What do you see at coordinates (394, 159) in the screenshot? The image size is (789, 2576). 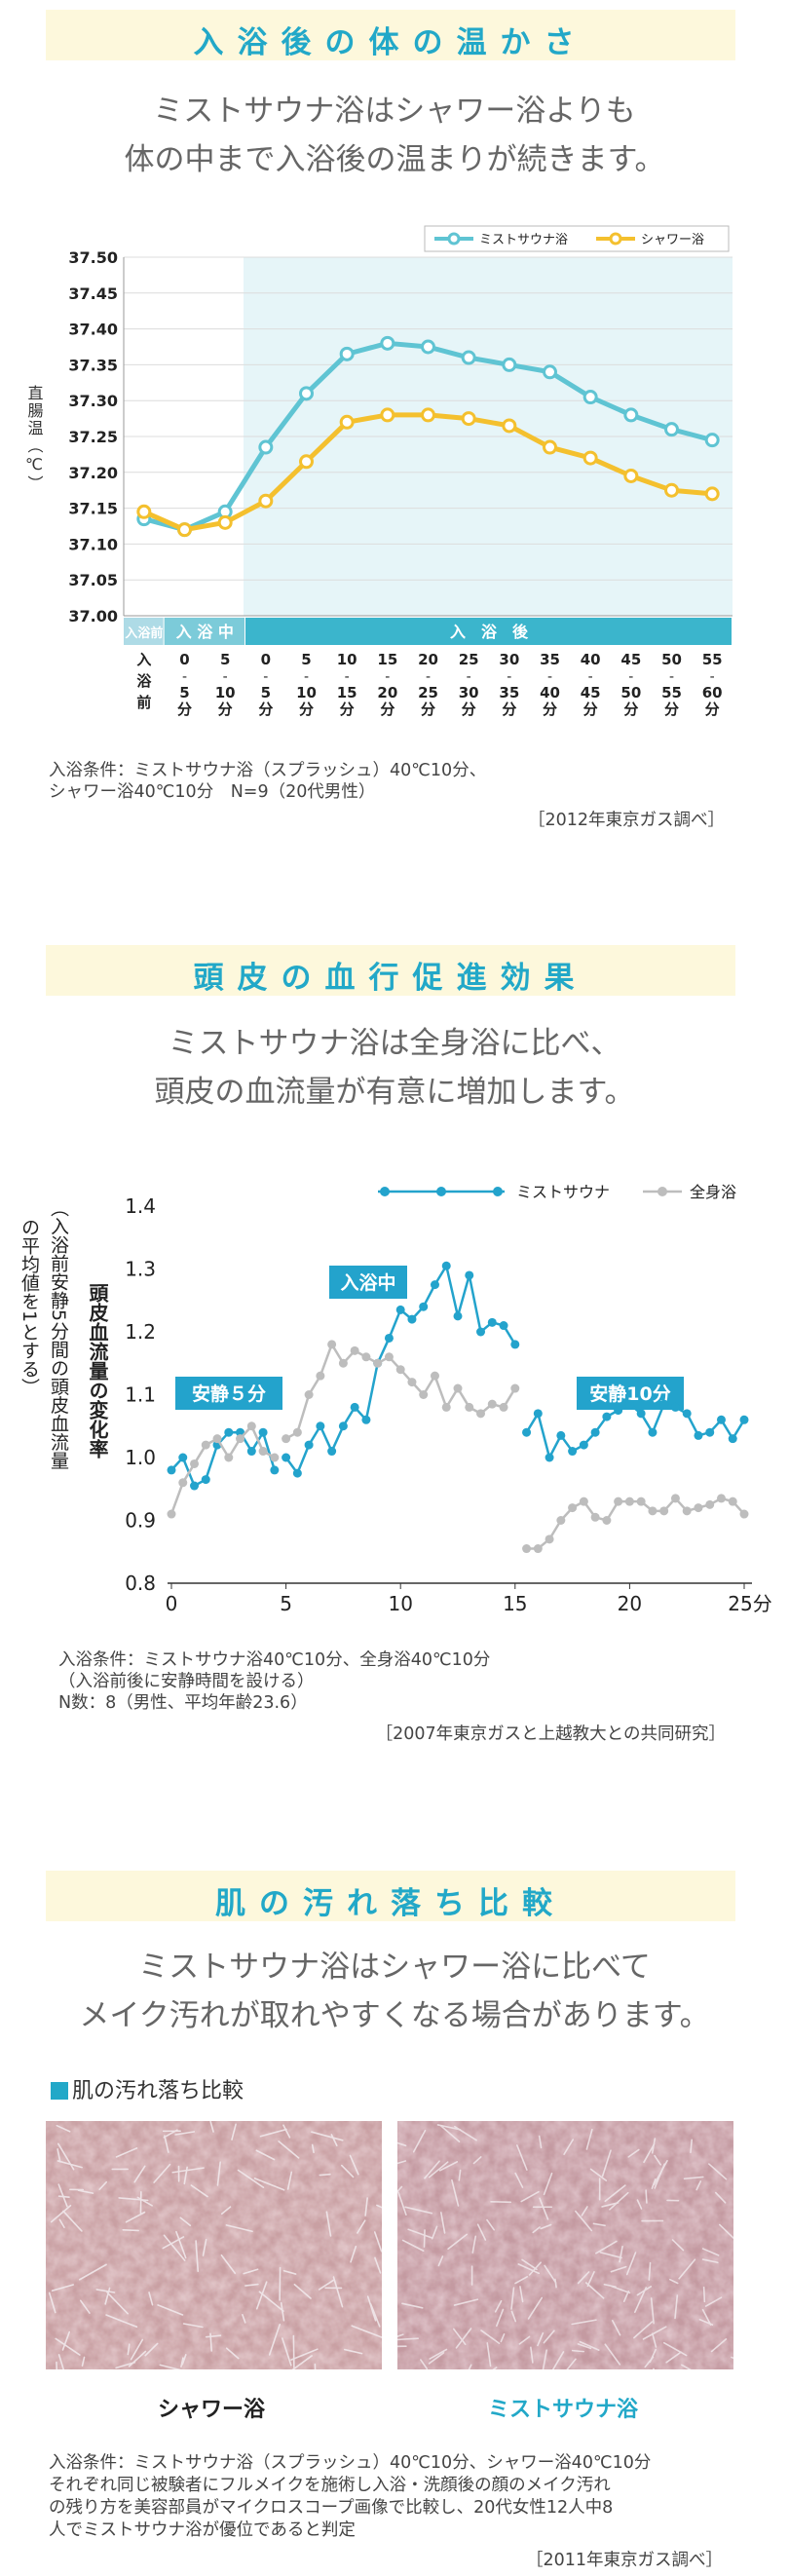 I see `section1-lead-2: 体の中まで入浴後の温まりが続きます。` at bounding box center [394, 159].